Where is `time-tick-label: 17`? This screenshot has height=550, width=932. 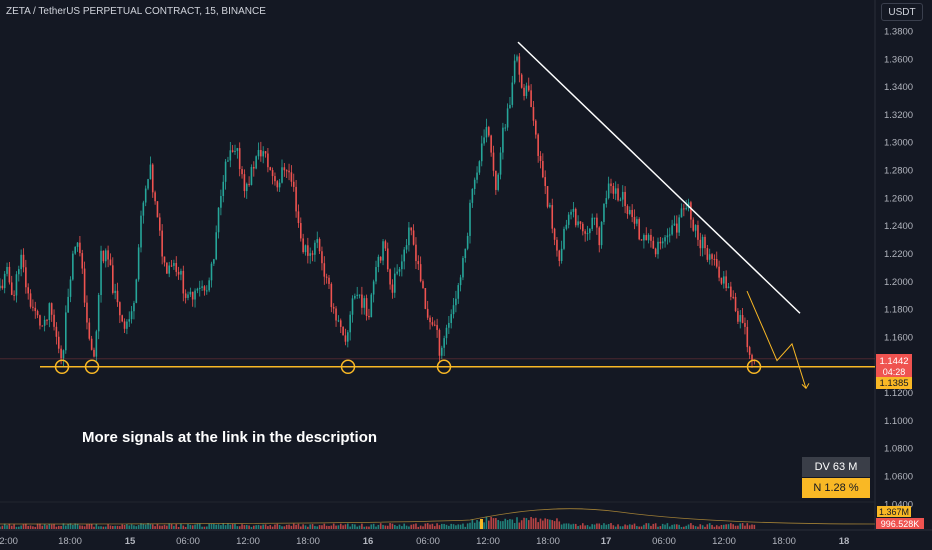 time-tick-label: 17 is located at coordinates (606, 541).